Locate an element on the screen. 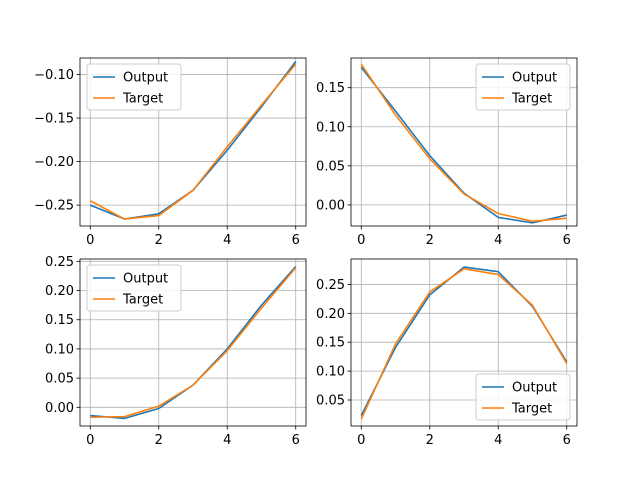  y-tick-label: −0.15 is located at coordinates (54, 119).